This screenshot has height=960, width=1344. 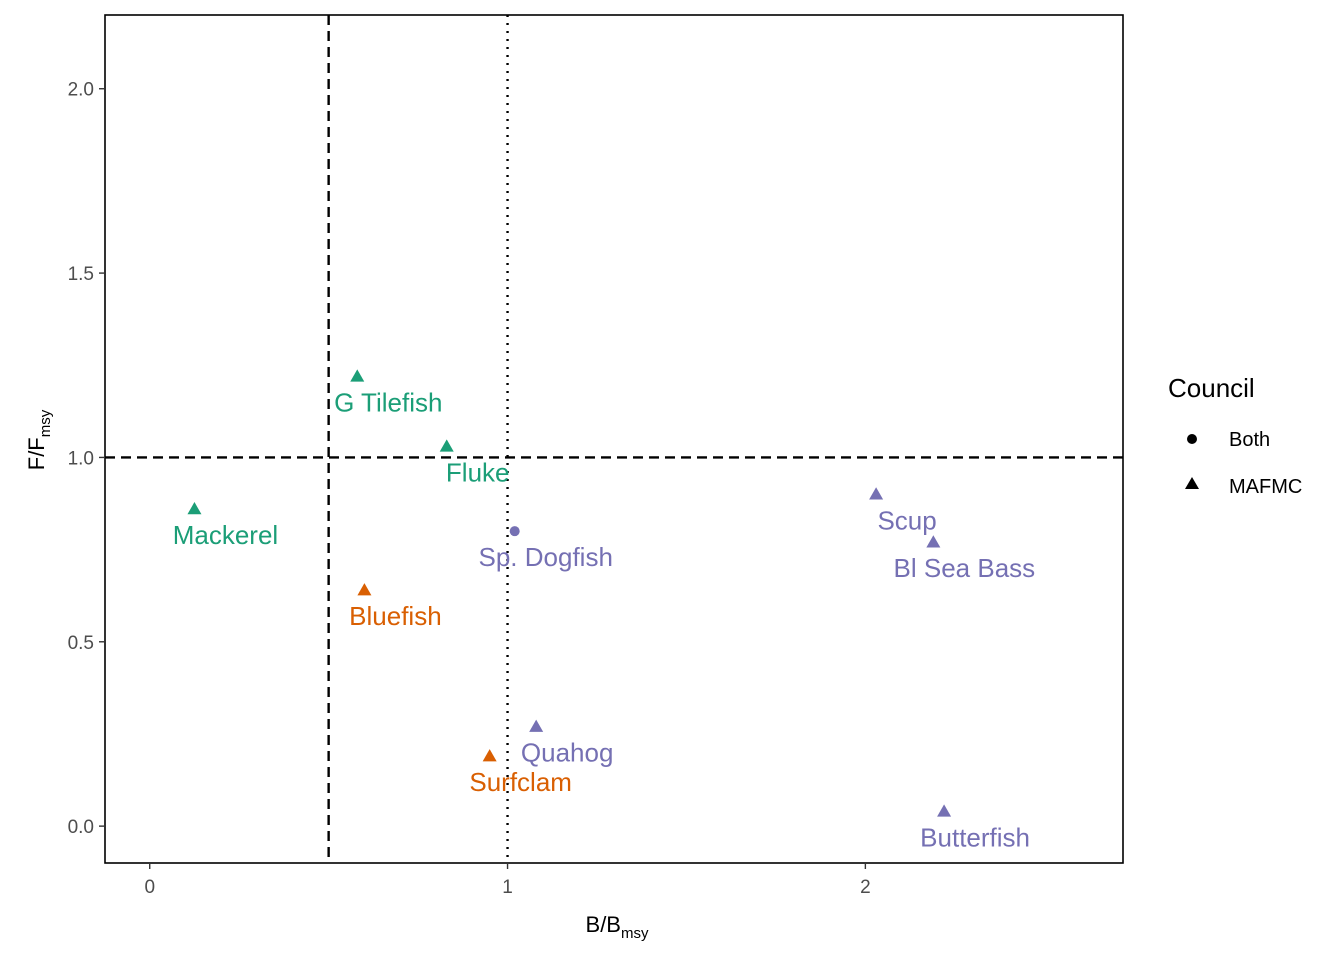 I want to click on legend-label-both: Both, so click(x=1249, y=440).